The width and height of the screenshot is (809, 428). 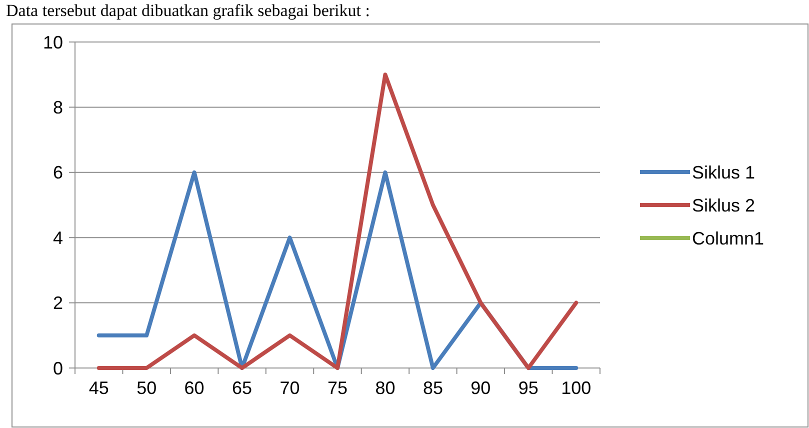 What do you see at coordinates (52, 42) in the screenshot?
I see `y-tick-label: 10` at bounding box center [52, 42].